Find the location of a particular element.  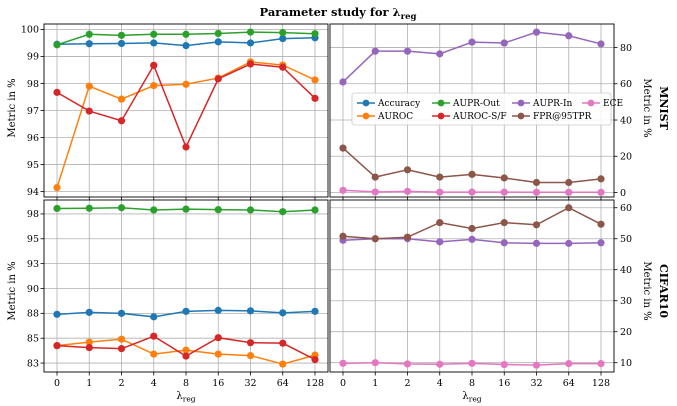

y-tick-label: 10 is located at coordinates (626, 363).